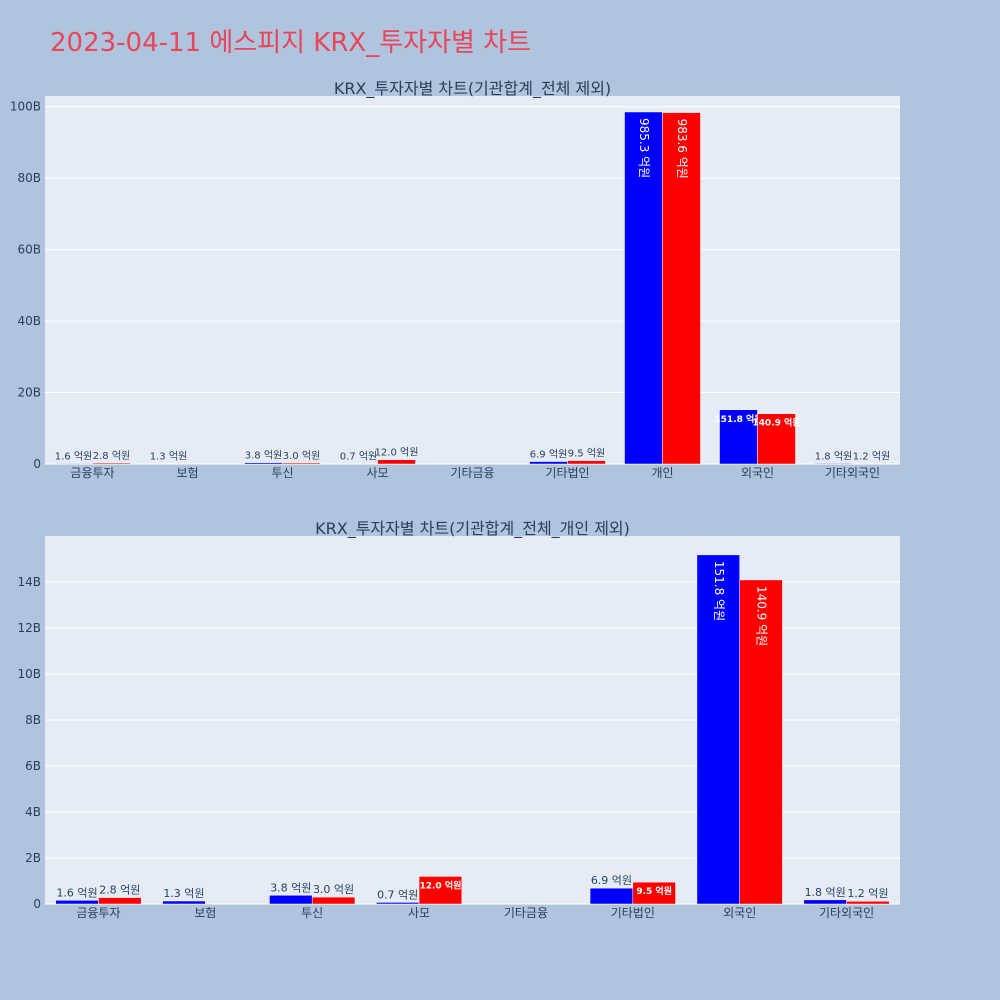 The width and height of the screenshot is (1000, 1000). I want to click on y-tick-label: 6B, so click(33, 766).